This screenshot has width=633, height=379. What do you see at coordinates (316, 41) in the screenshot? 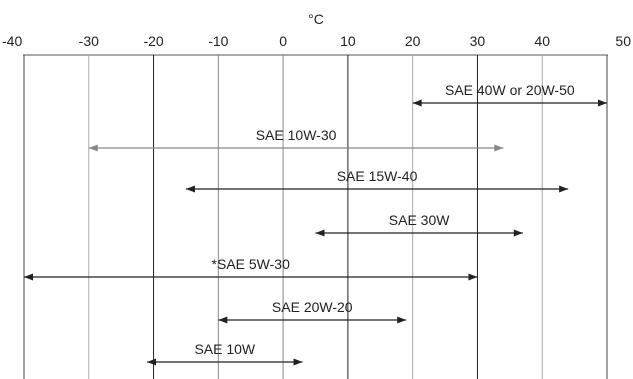
I see `x-axis-tick-labels: -40 -30 -20 -10 0 10 20 30 40 50` at bounding box center [316, 41].